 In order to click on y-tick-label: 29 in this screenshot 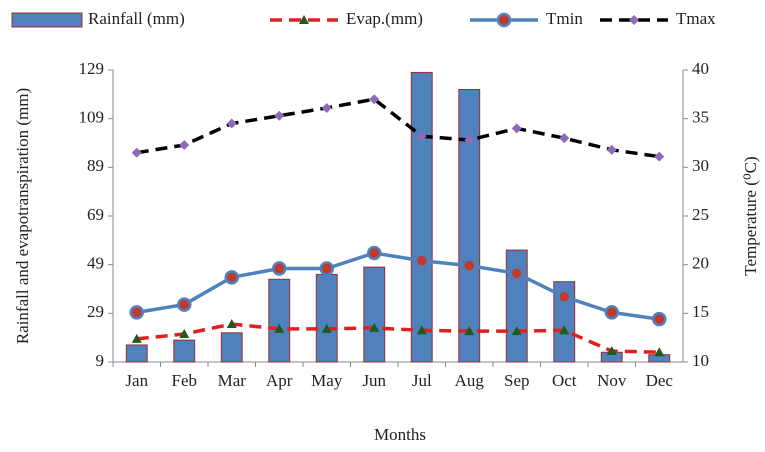, I will do `click(95, 311)`.